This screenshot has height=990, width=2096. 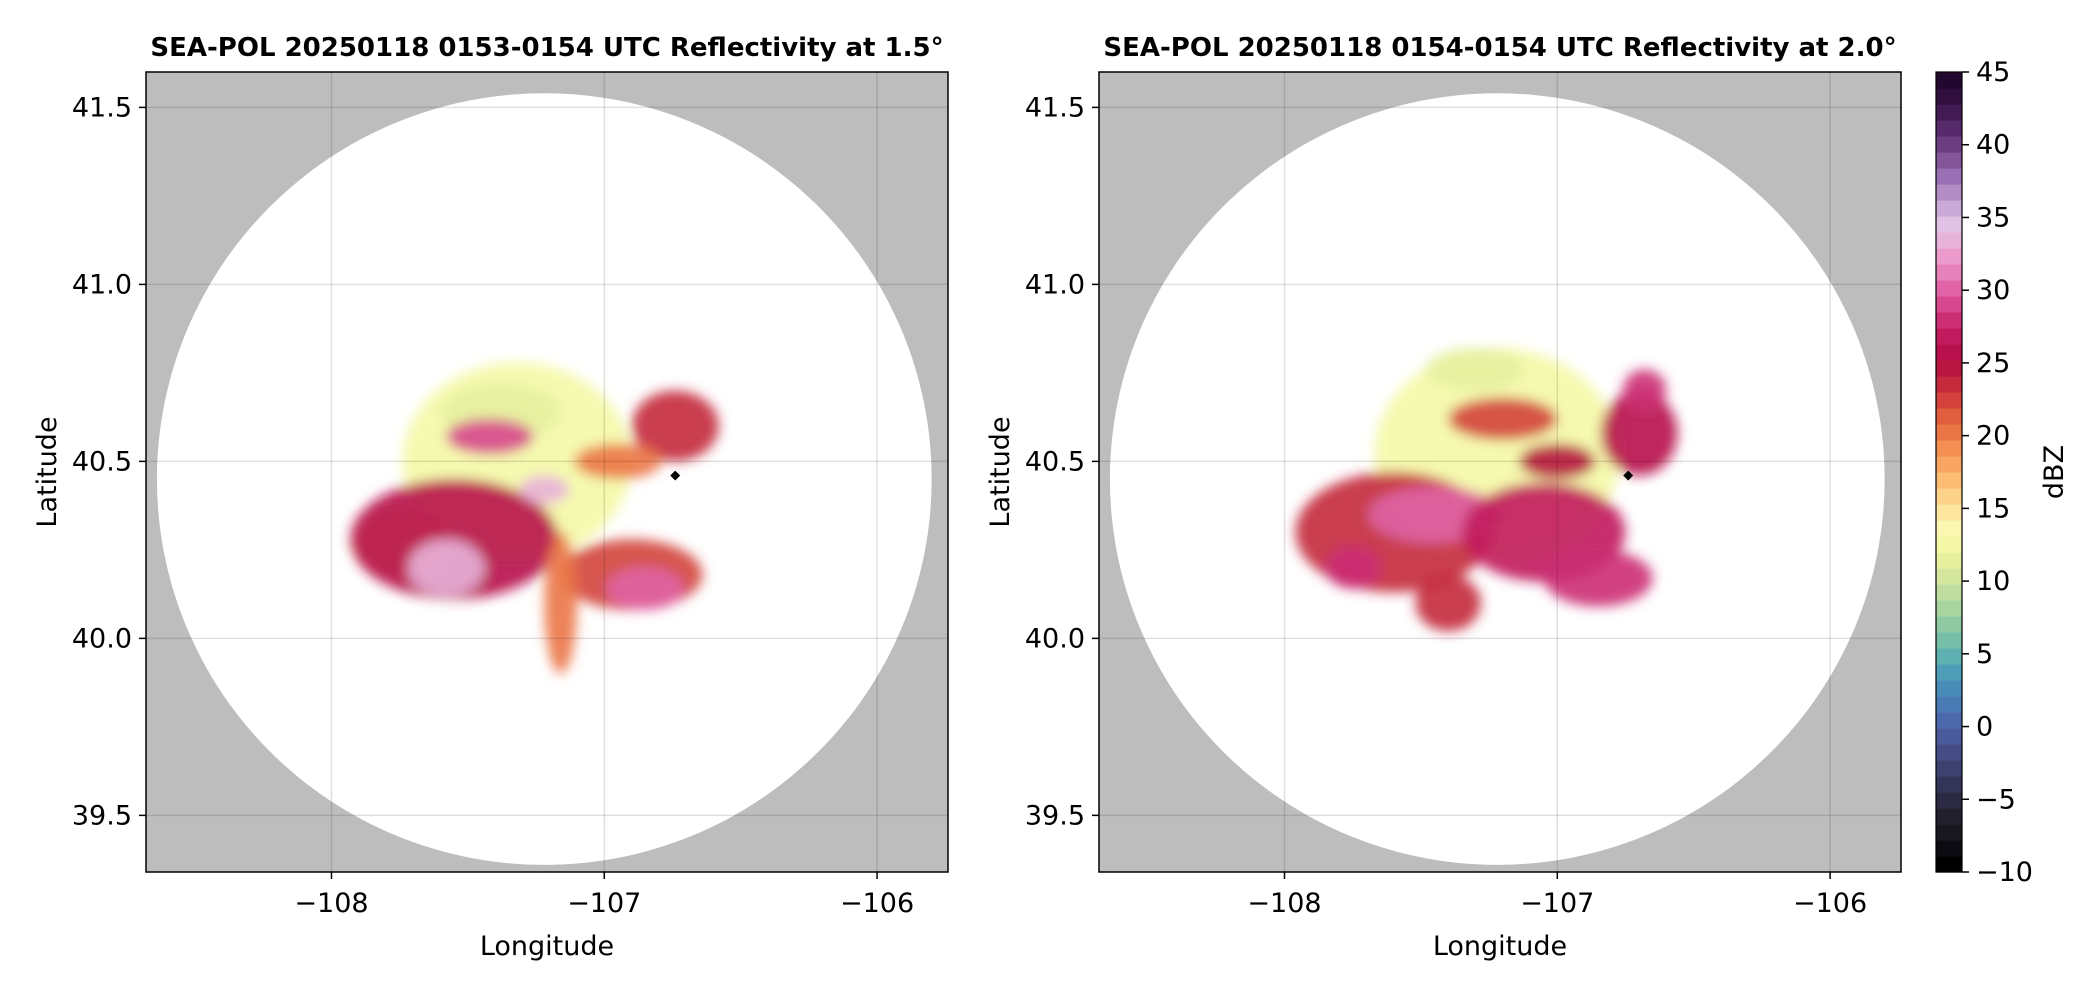 I want to click on right-y-tick-label: 40.0, so click(x=1055, y=638).